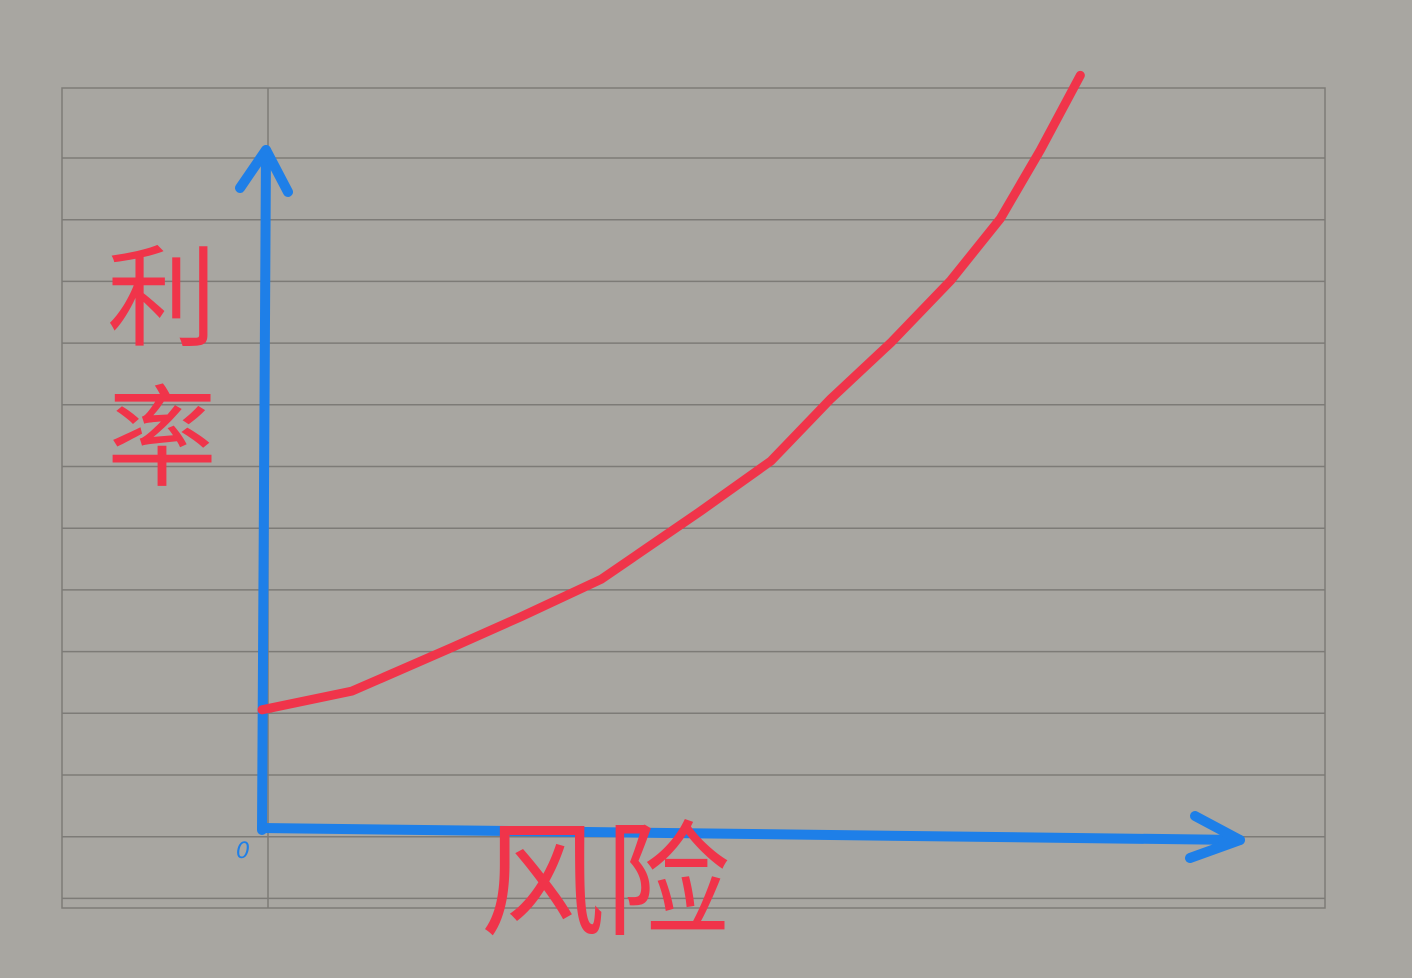 The height and width of the screenshot is (978, 1412). Describe the element at coordinates (1215, 837) in the screenshot. I see `x-axis-arrow` at that location.